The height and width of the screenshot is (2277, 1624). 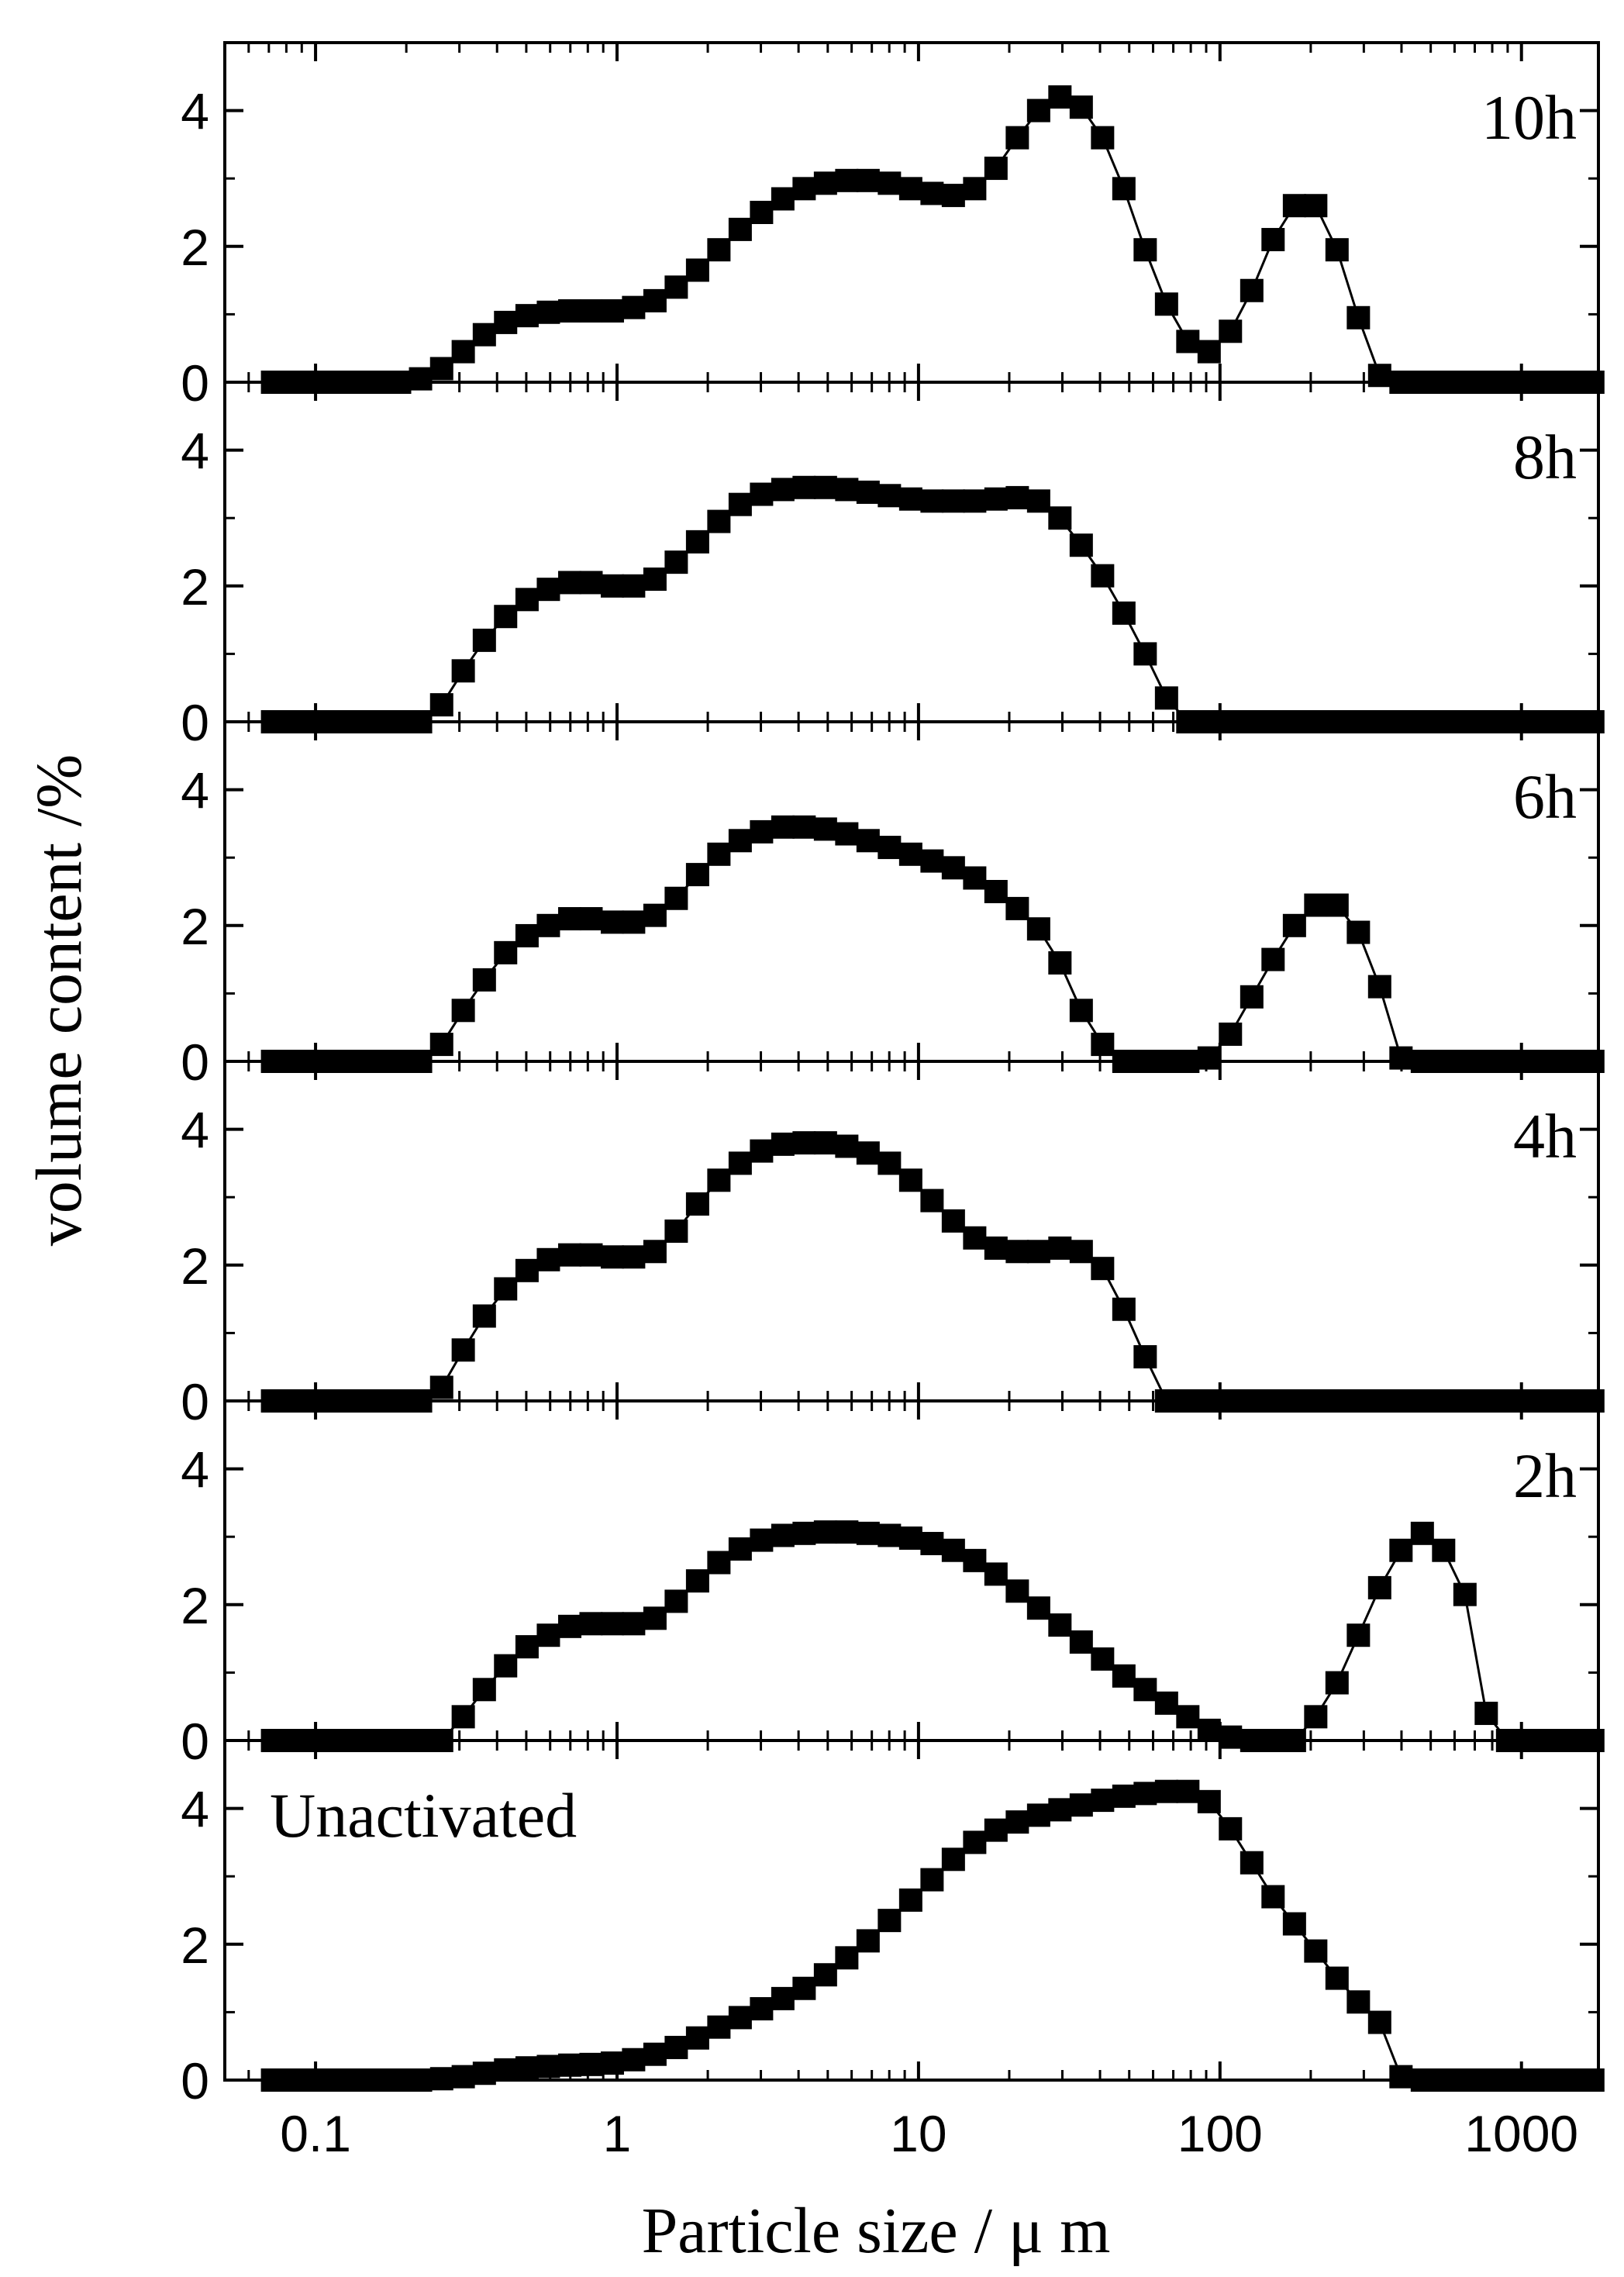 What do you see at coordinates (195, 1605) in the screenshot?
I see `y-tick-label: 2` at bounding box center [195, 1605].